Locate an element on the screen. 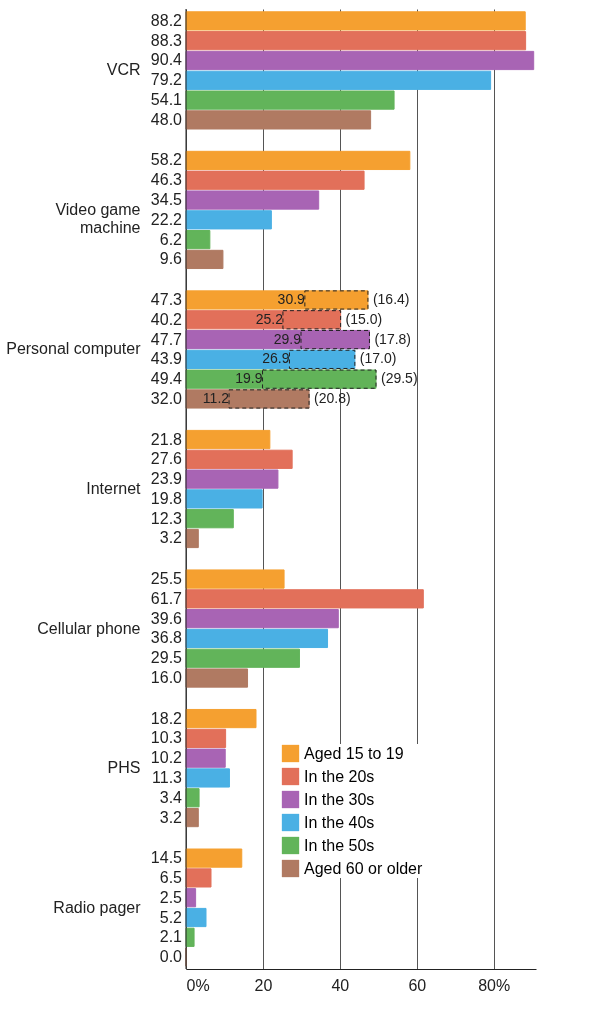 This screenshot has width=613, height=1022. y-tick-label: Internet is located at coordinates (114, 488).